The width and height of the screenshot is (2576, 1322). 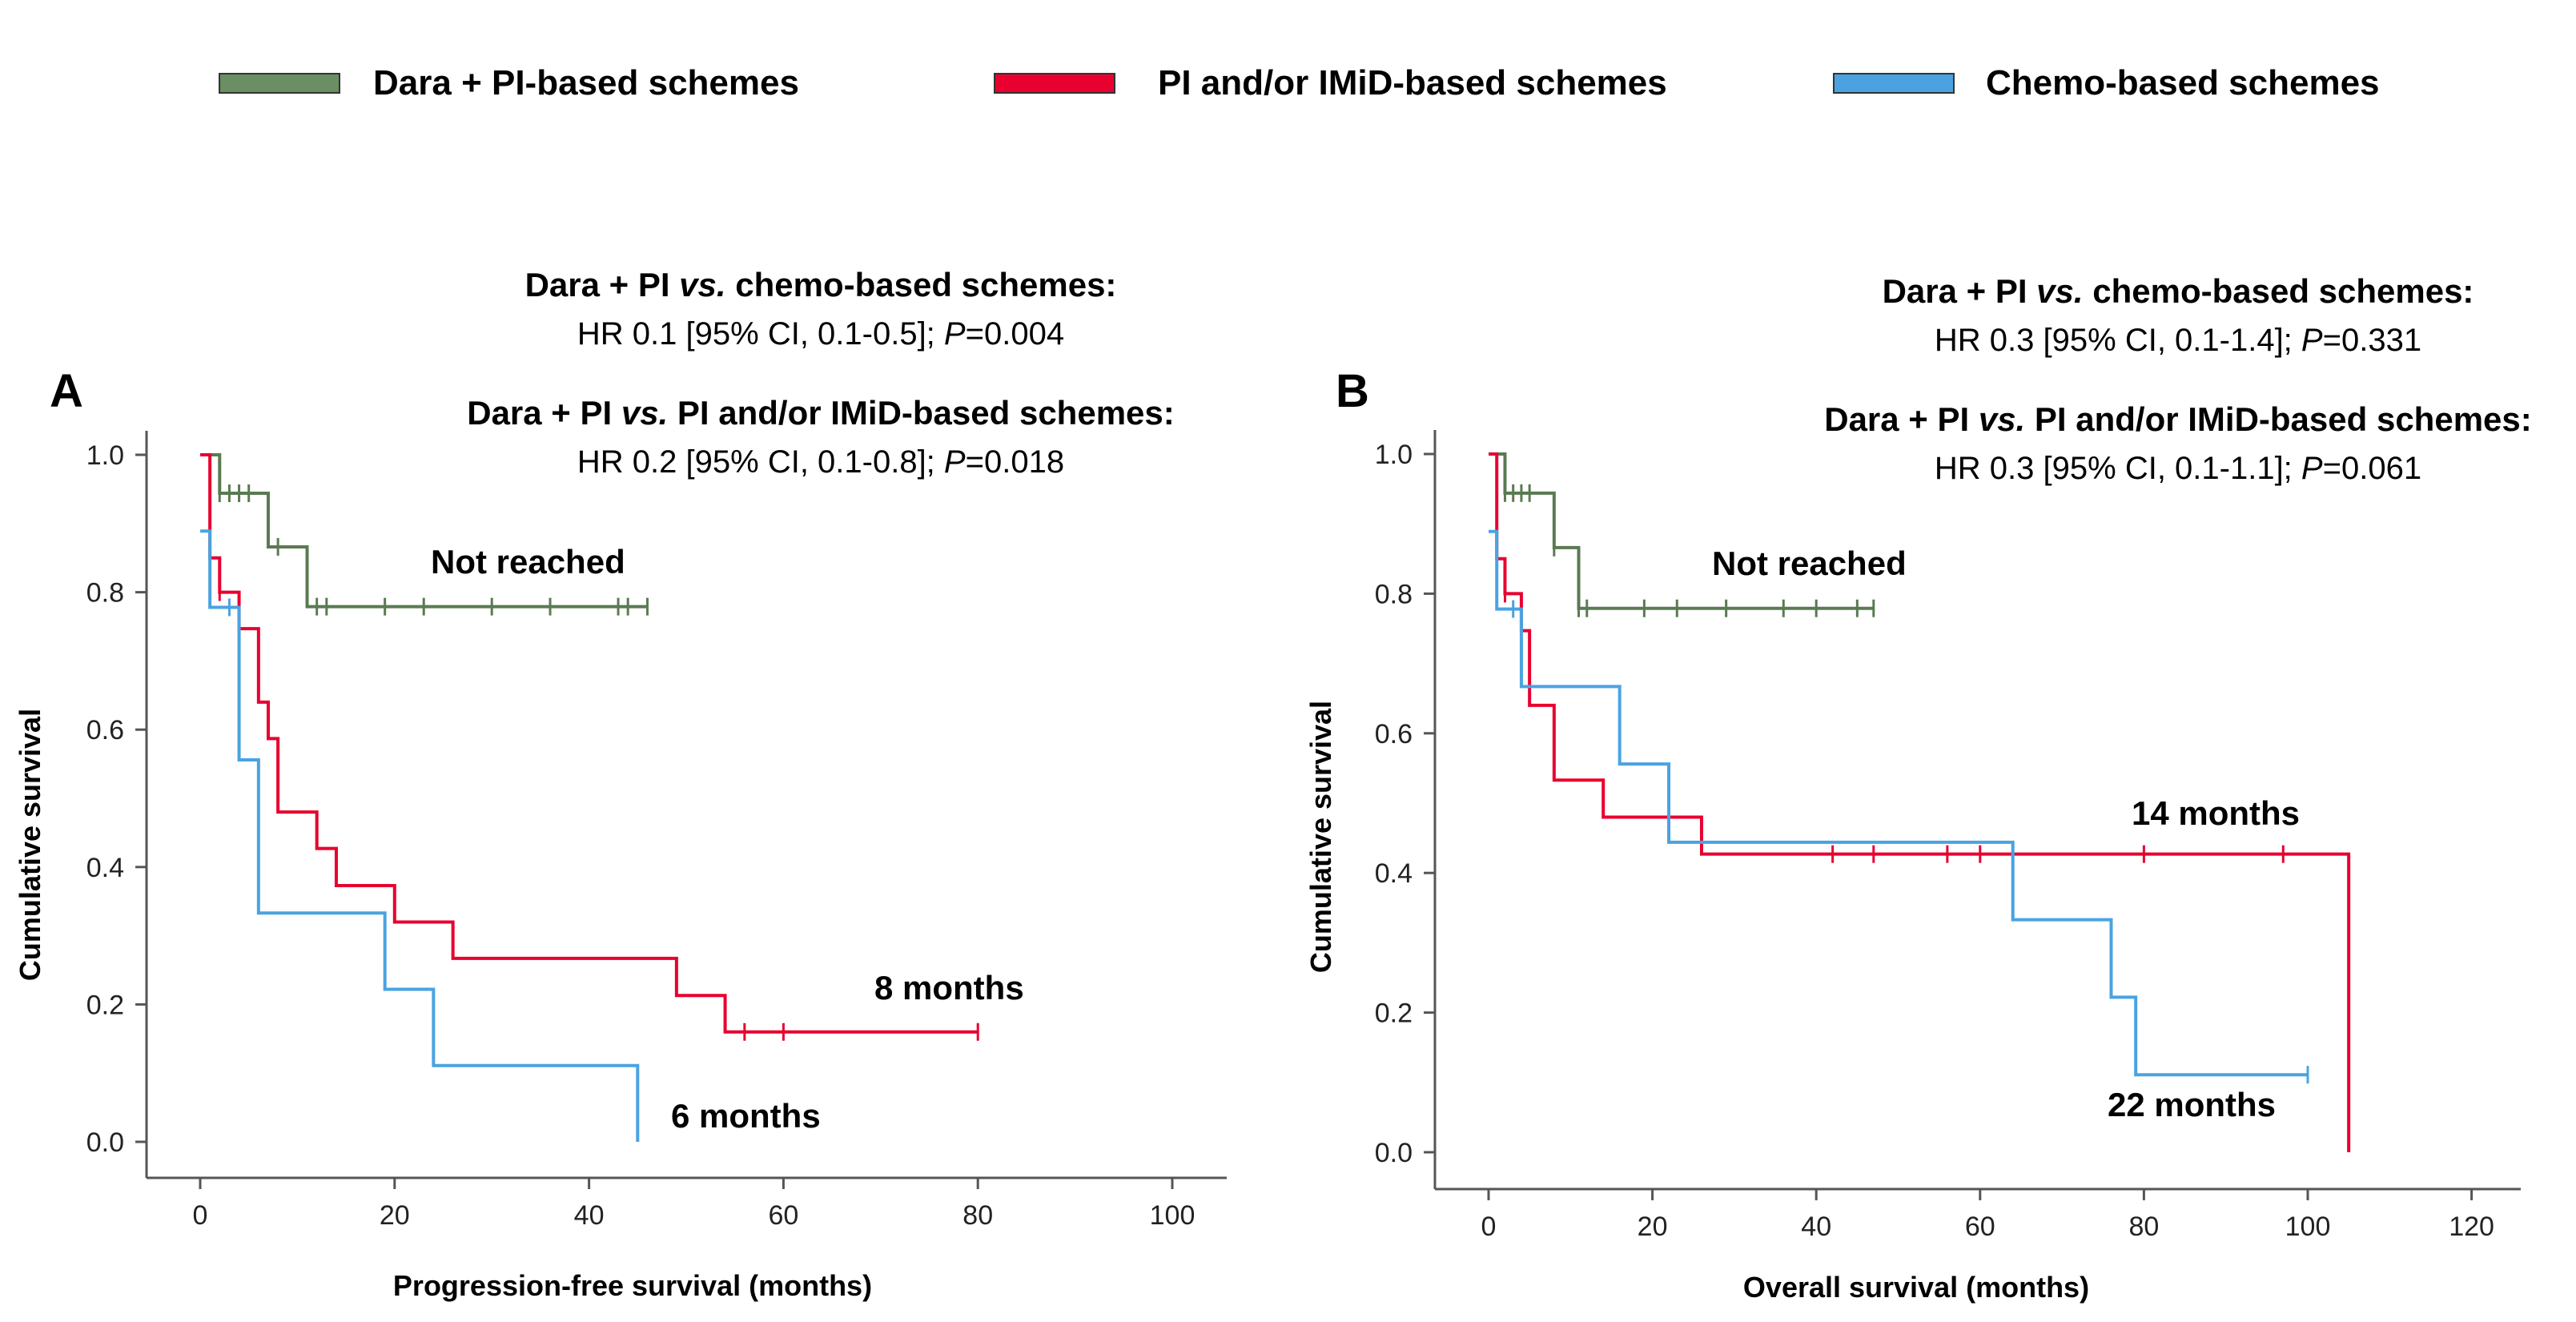 I want to click on panel-a-y-axis-title: Cumulative survival, so click(x=30, y=845).